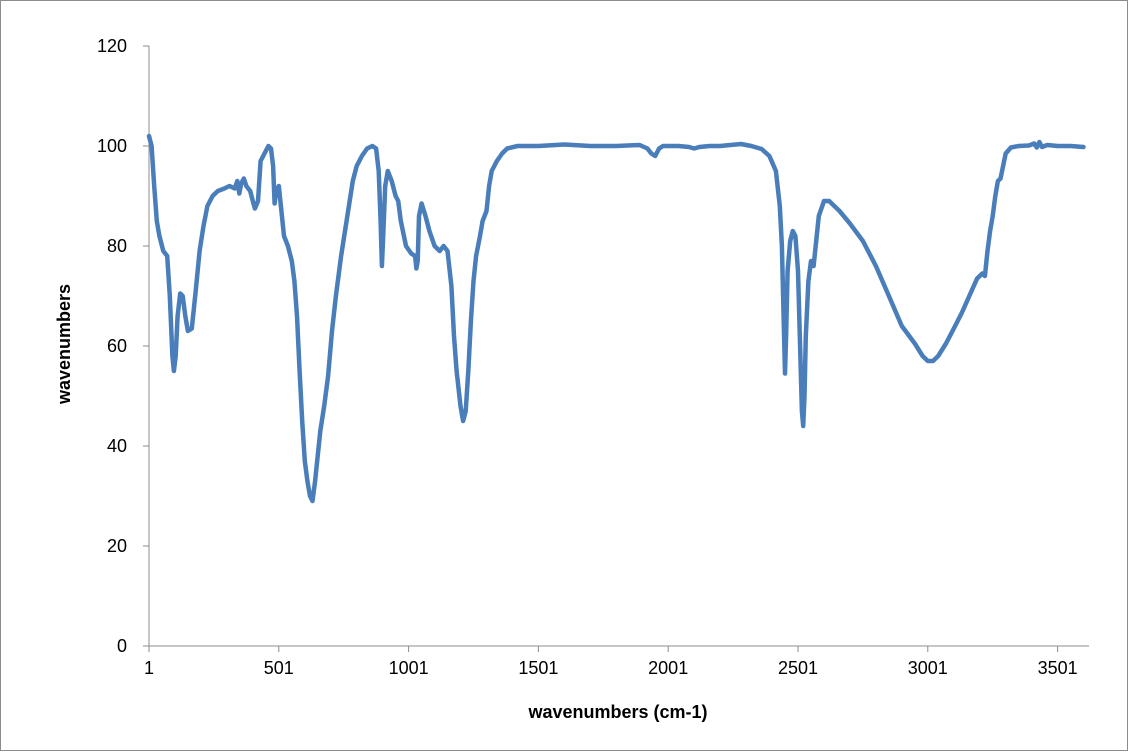 Image resolution: width=1128 pixels, height=752 pixels. Describe the element at coordinates (112, 46) in the screenshot. I see `y-tick-label: 120` at that location.